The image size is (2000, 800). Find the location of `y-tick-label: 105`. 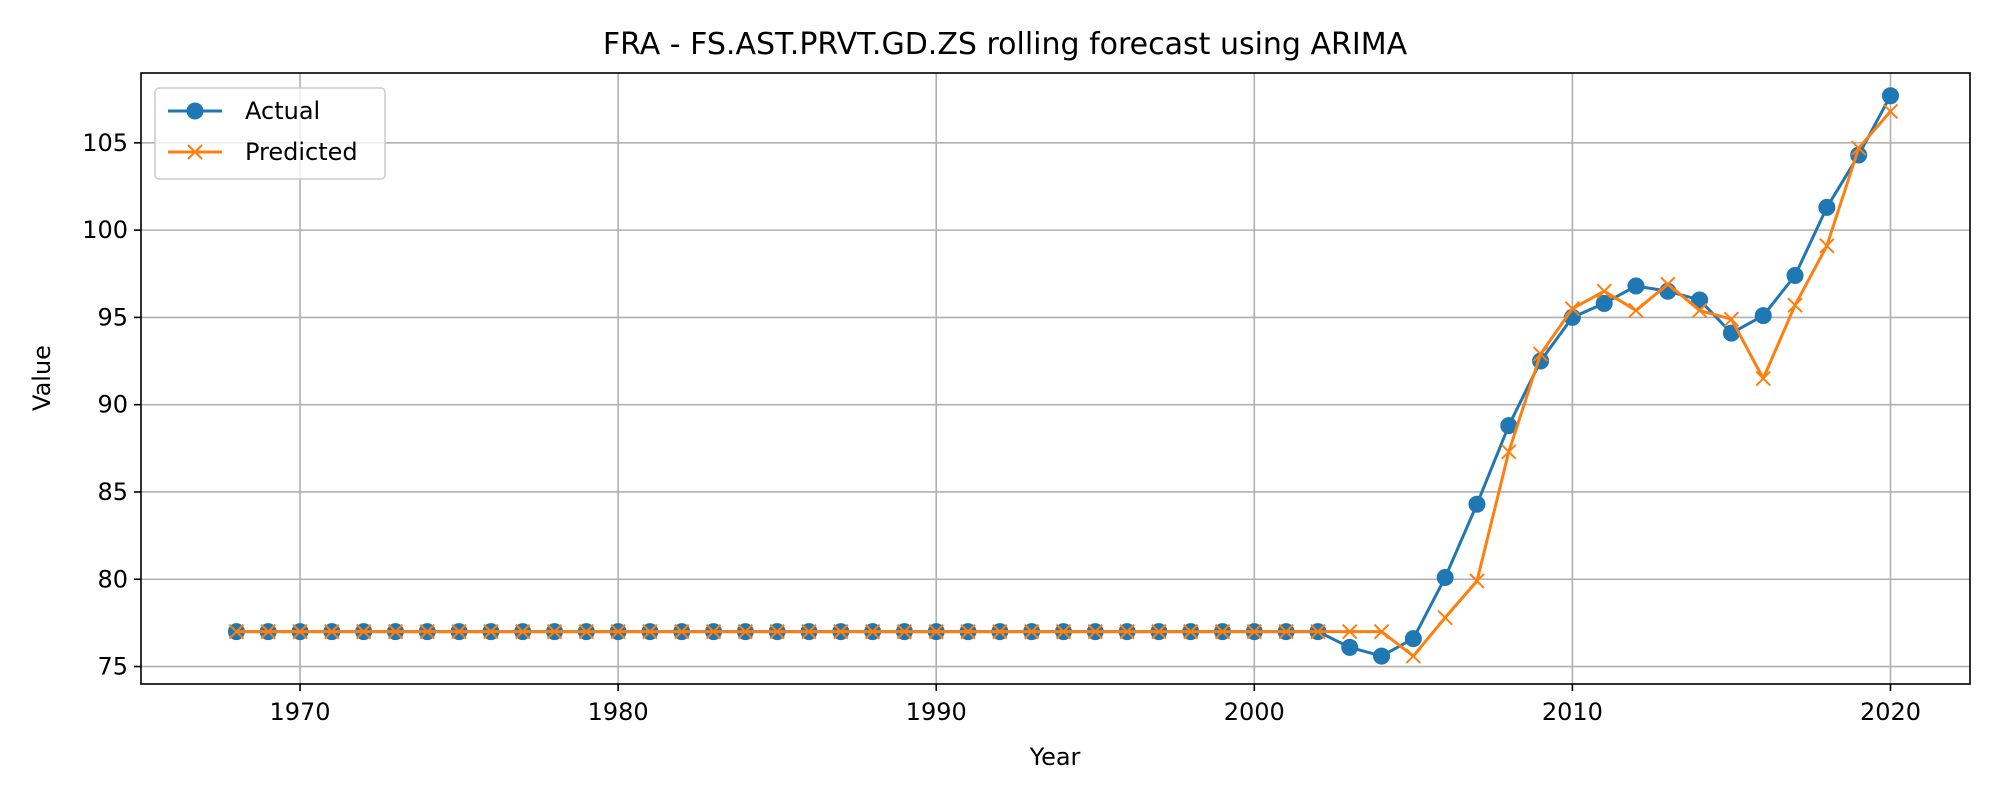

y-tick-label: 105 is located at coordinates (105, 143).